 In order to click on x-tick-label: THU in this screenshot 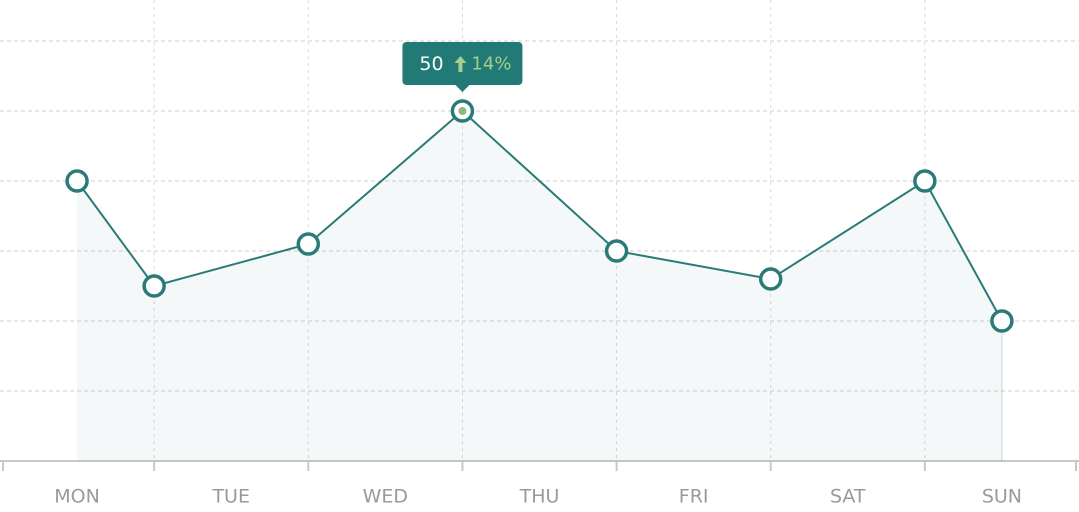, I will do `click(539, 497)`.